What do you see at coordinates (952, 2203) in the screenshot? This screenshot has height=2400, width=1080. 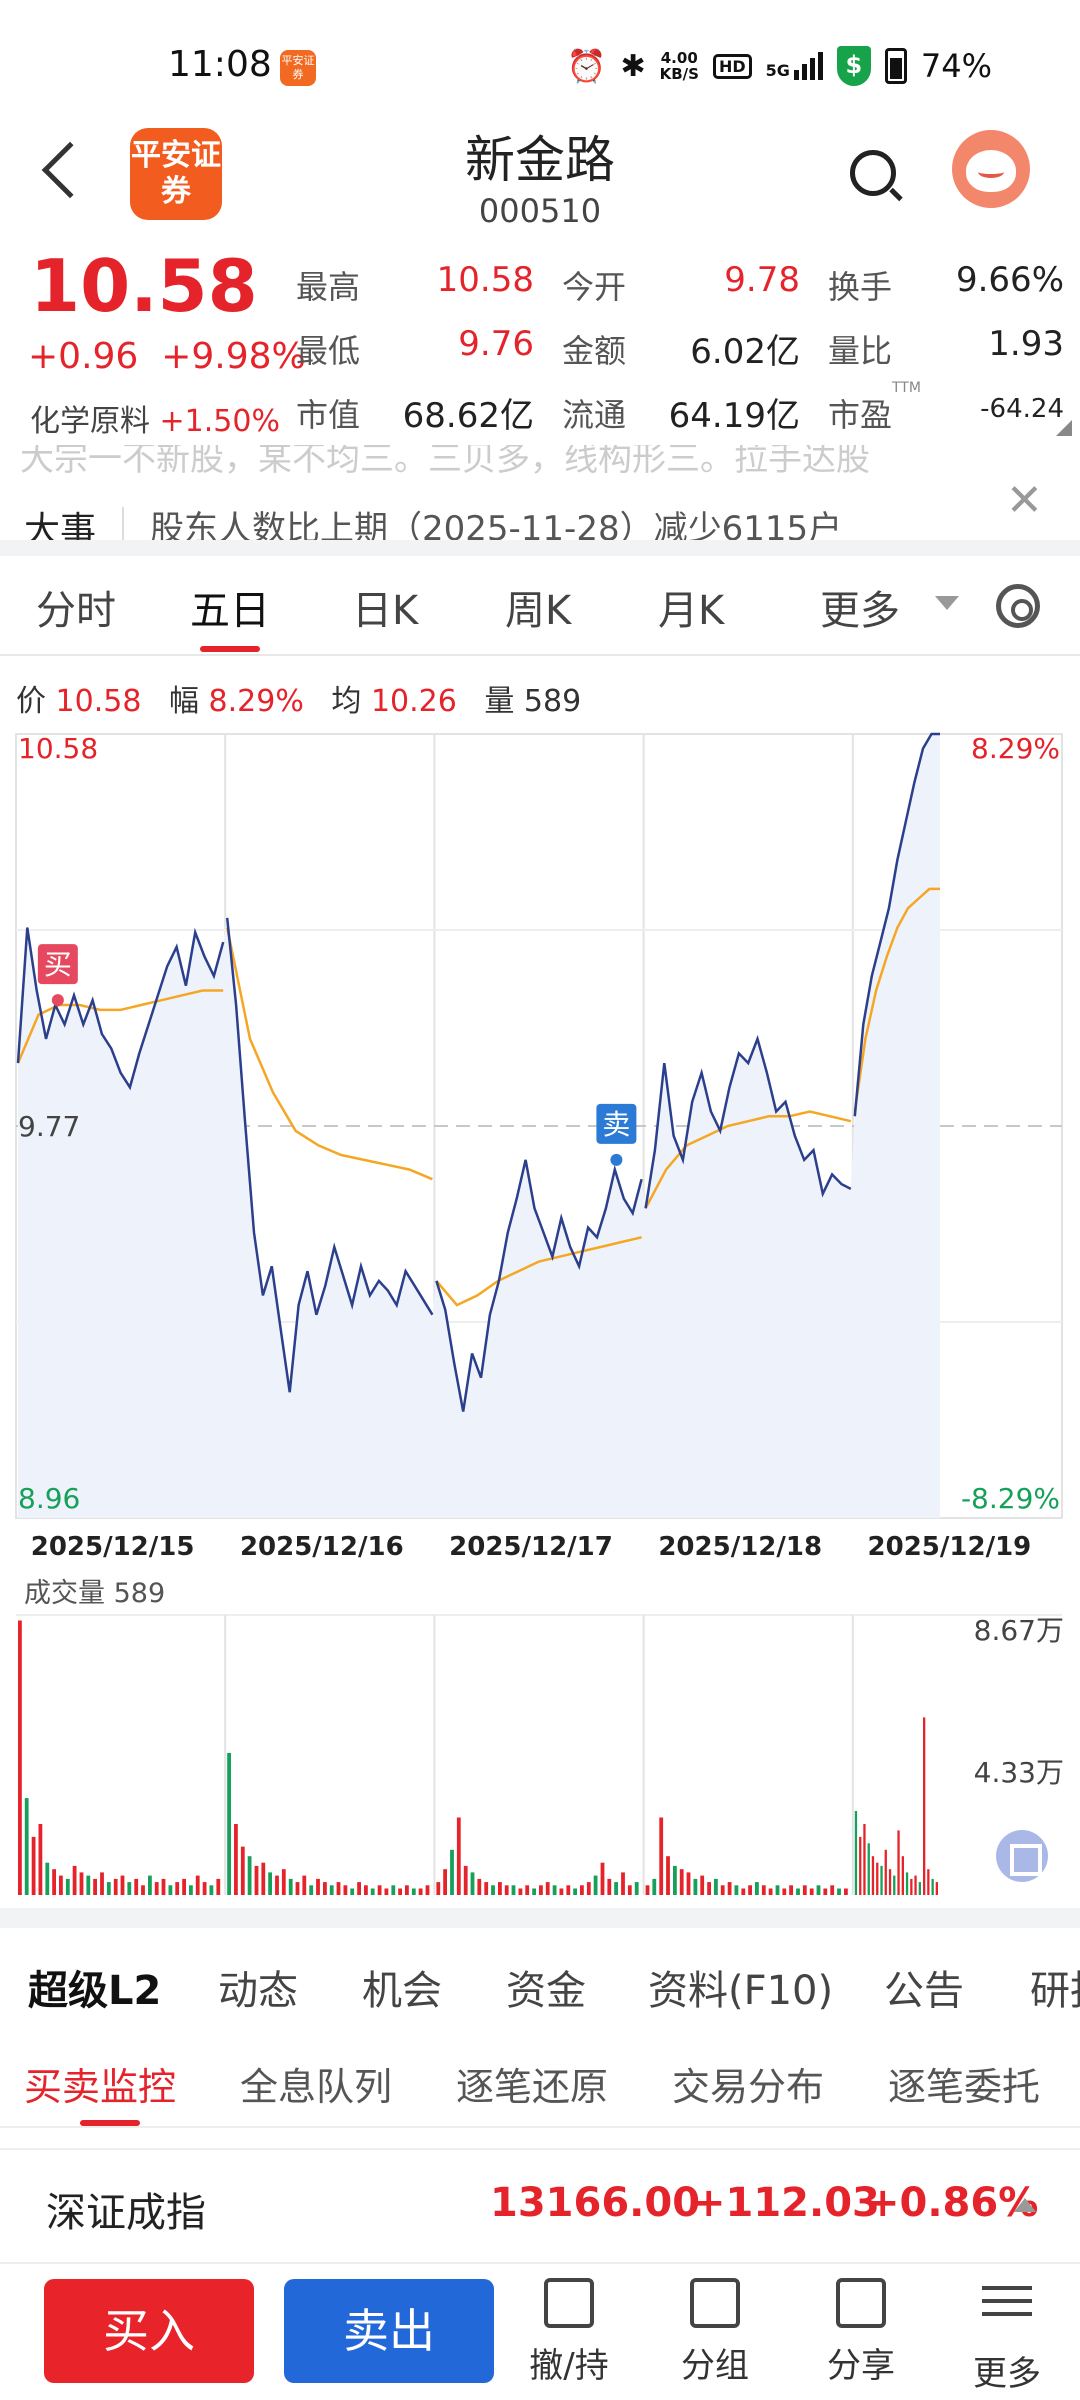 I see `index-percent: +0.86%` at bounding box center [952, 2203].